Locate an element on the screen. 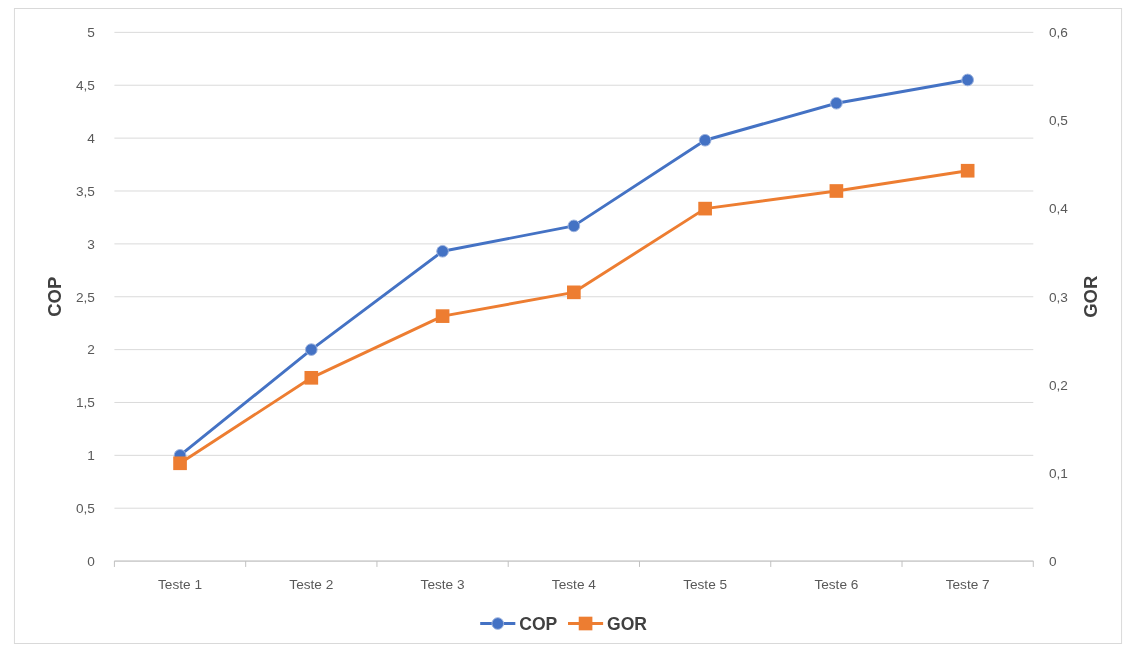 The image size is (1136, 652). y-tick-label: 2,5 is located at coordinates (85, 297).